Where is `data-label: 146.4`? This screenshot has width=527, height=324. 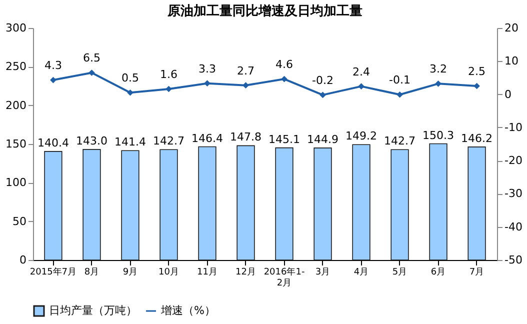 data-label: 146.4 is located at coordinates (207, 138).